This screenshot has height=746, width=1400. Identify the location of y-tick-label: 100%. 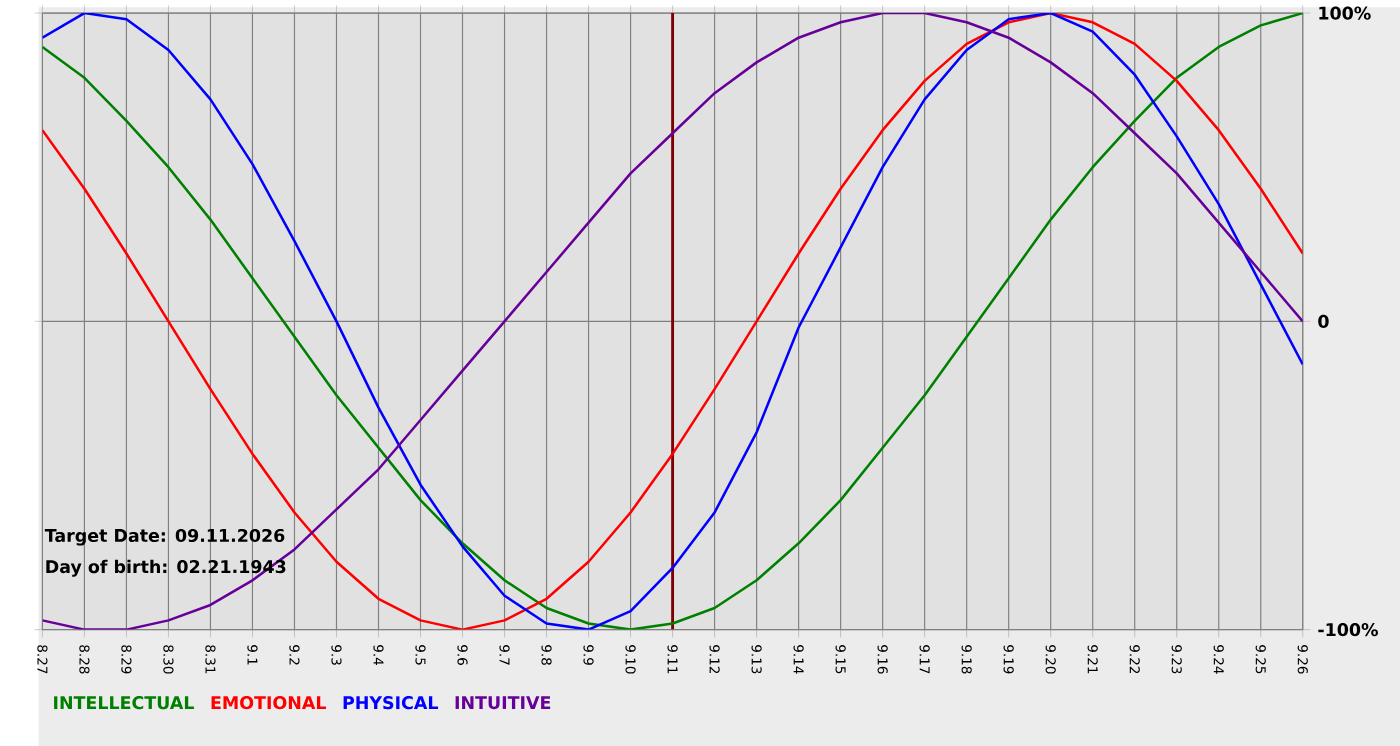
(1345, 13).